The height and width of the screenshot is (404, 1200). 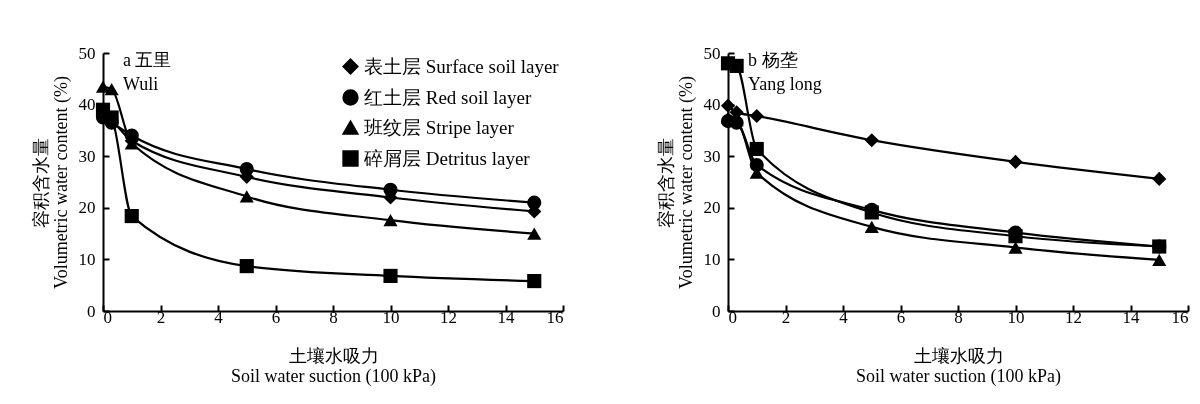 I want to click on text: a 五里 Wuli, so click(x=147, y=72).